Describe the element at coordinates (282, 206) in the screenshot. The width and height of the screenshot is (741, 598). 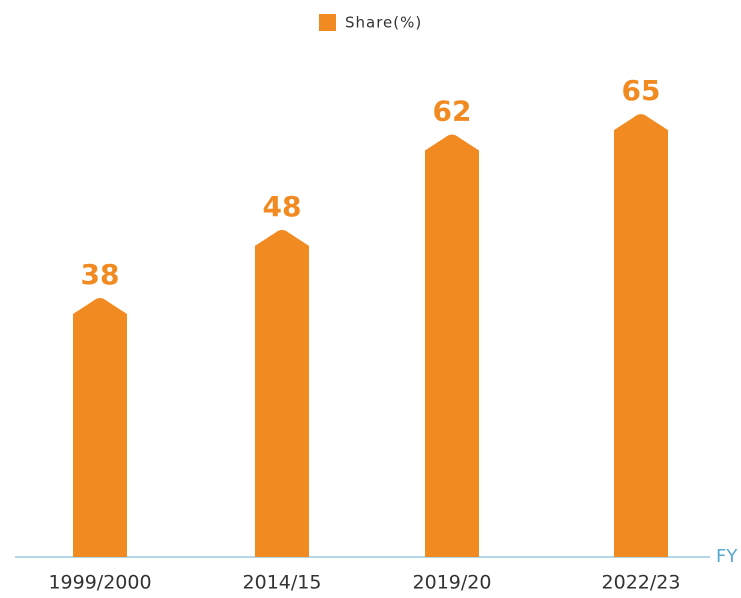
I see `value-label: 48` at that location.